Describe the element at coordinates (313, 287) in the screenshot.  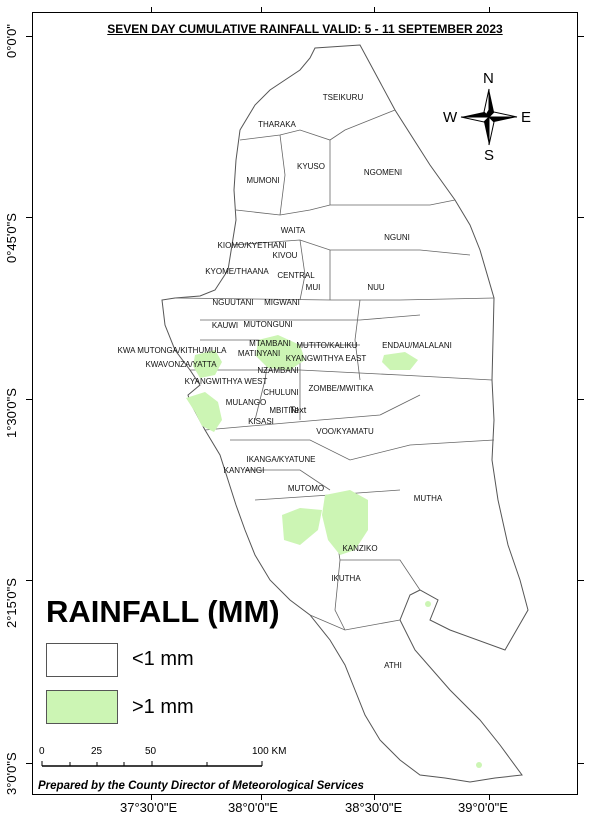
I see `ward-label: MUI` at that location.